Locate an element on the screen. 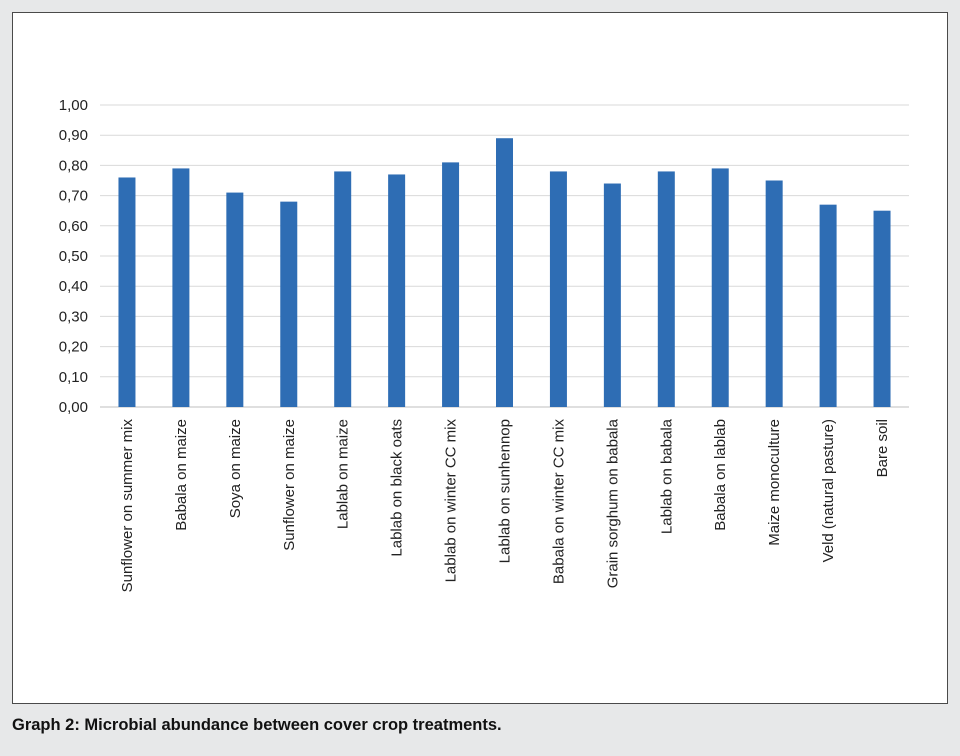  y-tick-label: 0,00 is located at coordinates (73, 407).